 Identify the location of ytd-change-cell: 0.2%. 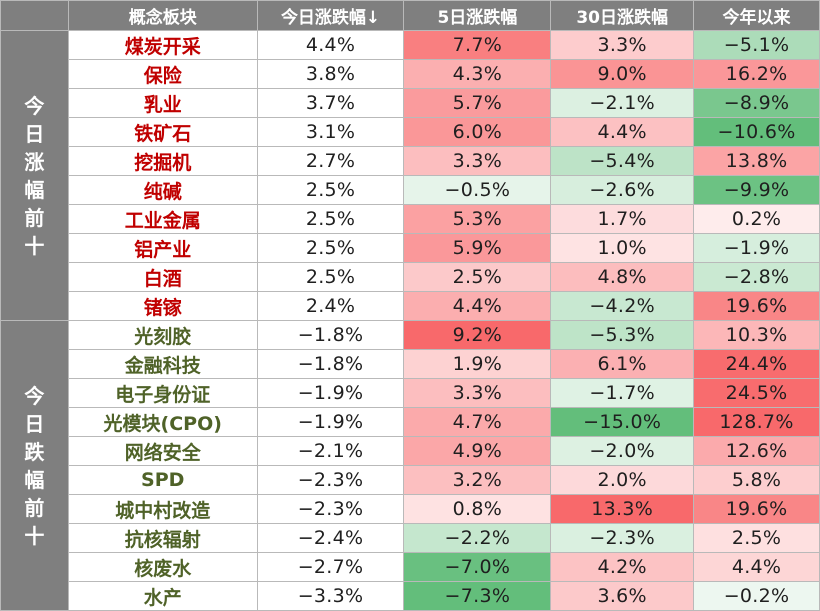
(756, 219).